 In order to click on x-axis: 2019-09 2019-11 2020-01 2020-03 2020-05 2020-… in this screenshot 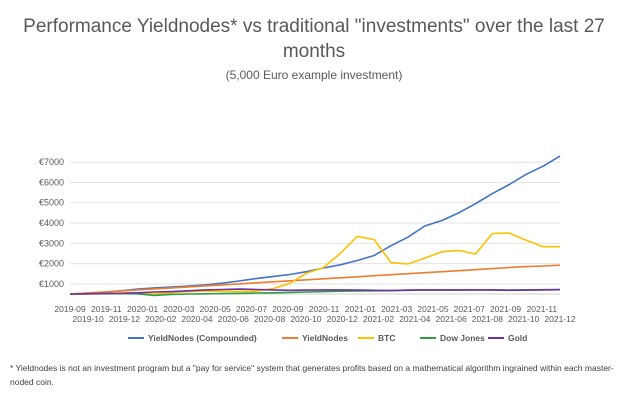, I will do `click(315, 308)`.